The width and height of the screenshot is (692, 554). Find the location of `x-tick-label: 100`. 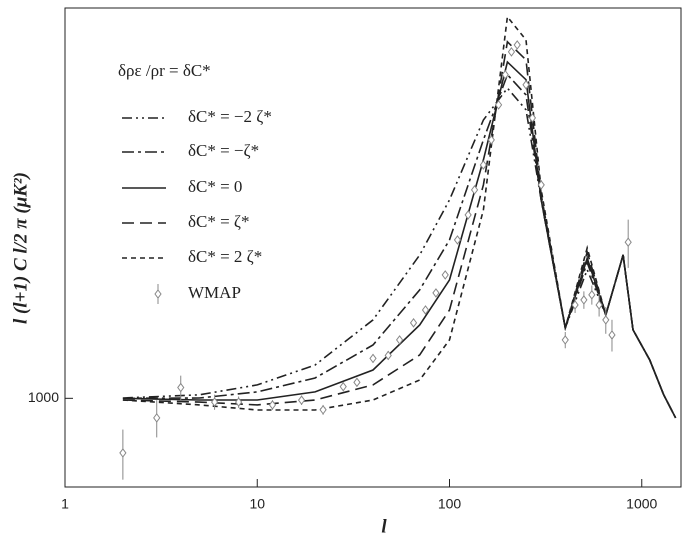

x-tick-label: 100 is located at coordinates (450, 504).